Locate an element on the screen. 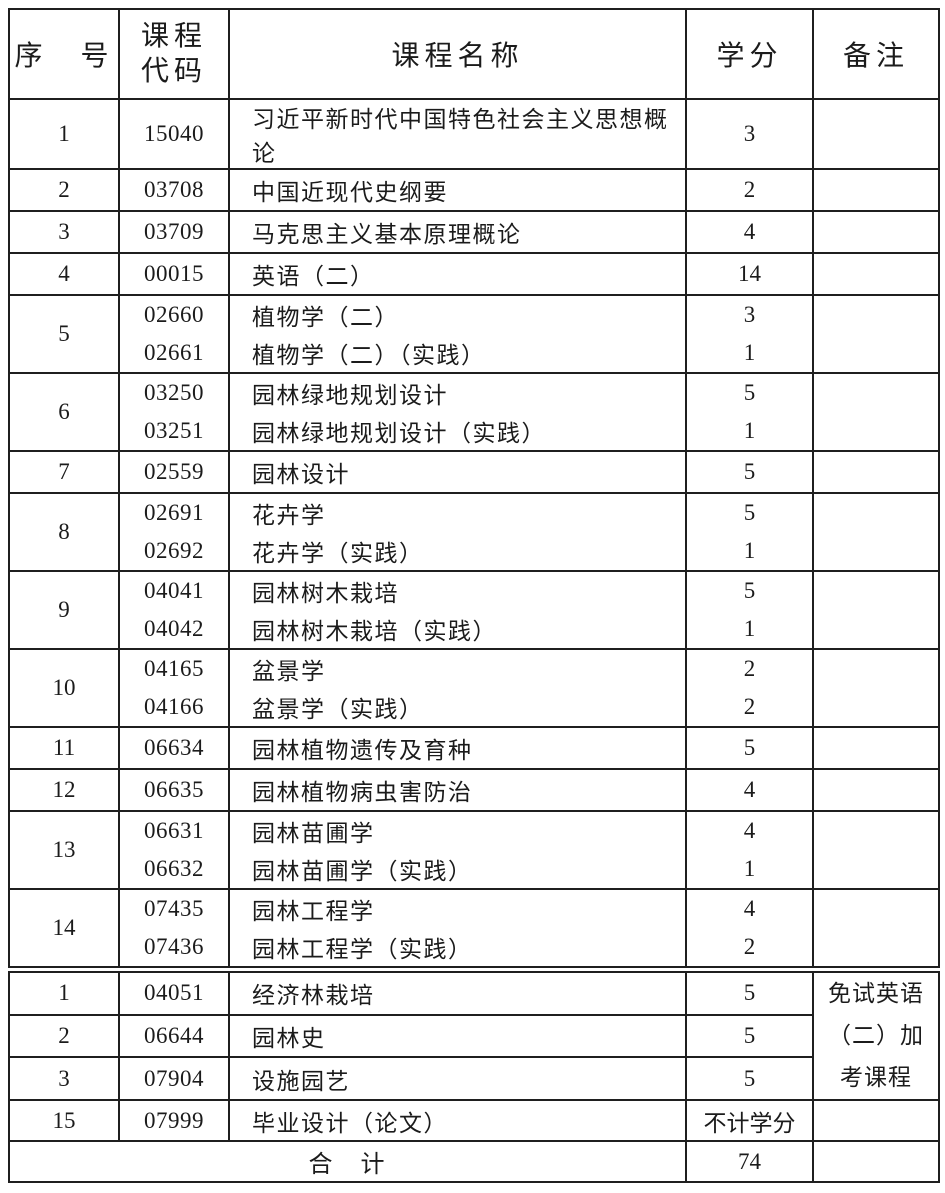  remark-merged-cell: 免试英语 （二）加 考课程 is located at coordinates (876, 1036).